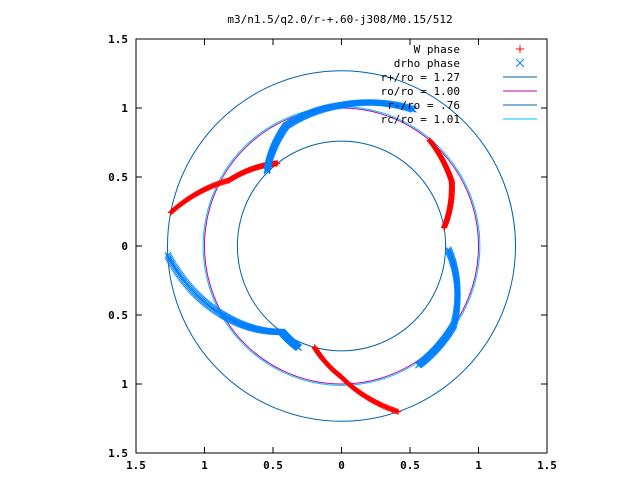 This screenshot has width=640, height=480. I want to click on legend-label: rc/ro = 1.01, so click(420, 119).